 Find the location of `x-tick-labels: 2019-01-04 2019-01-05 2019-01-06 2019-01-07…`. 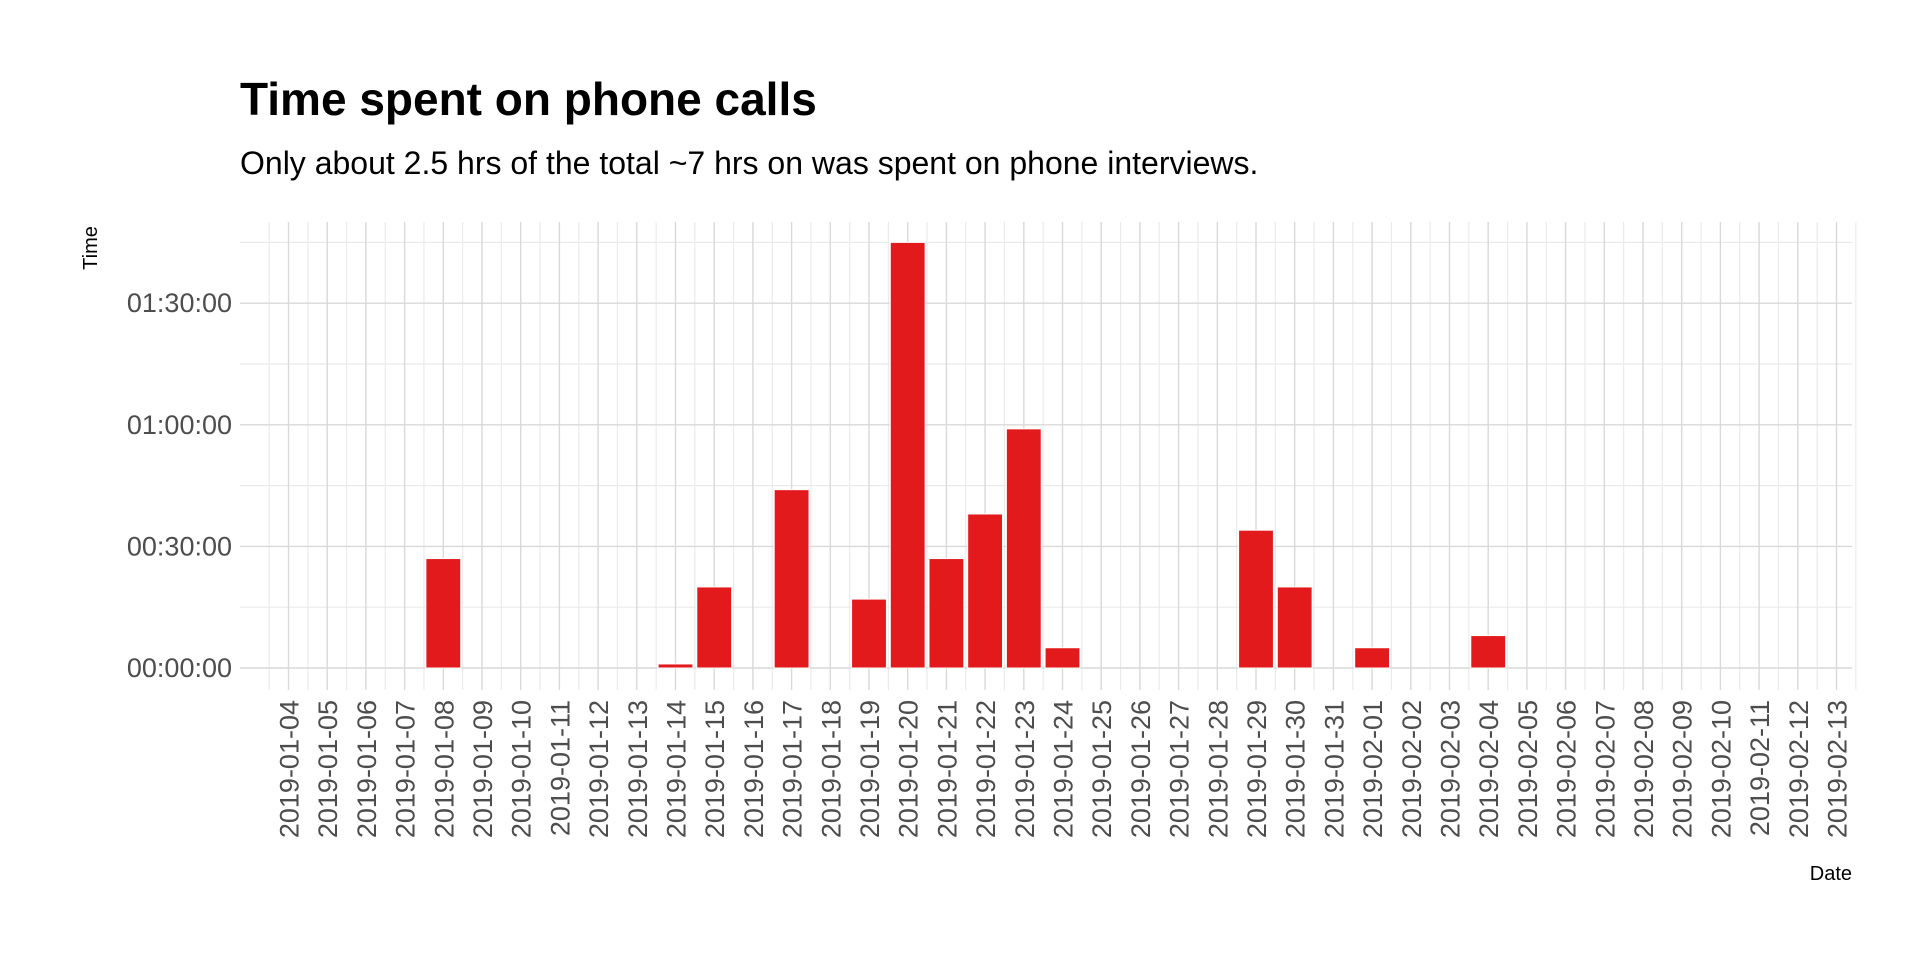

x-tick-labels: 2019-01-04 2019-01-05 2019-01-06 2019-01-07… is located at coordinates (1064, 769).